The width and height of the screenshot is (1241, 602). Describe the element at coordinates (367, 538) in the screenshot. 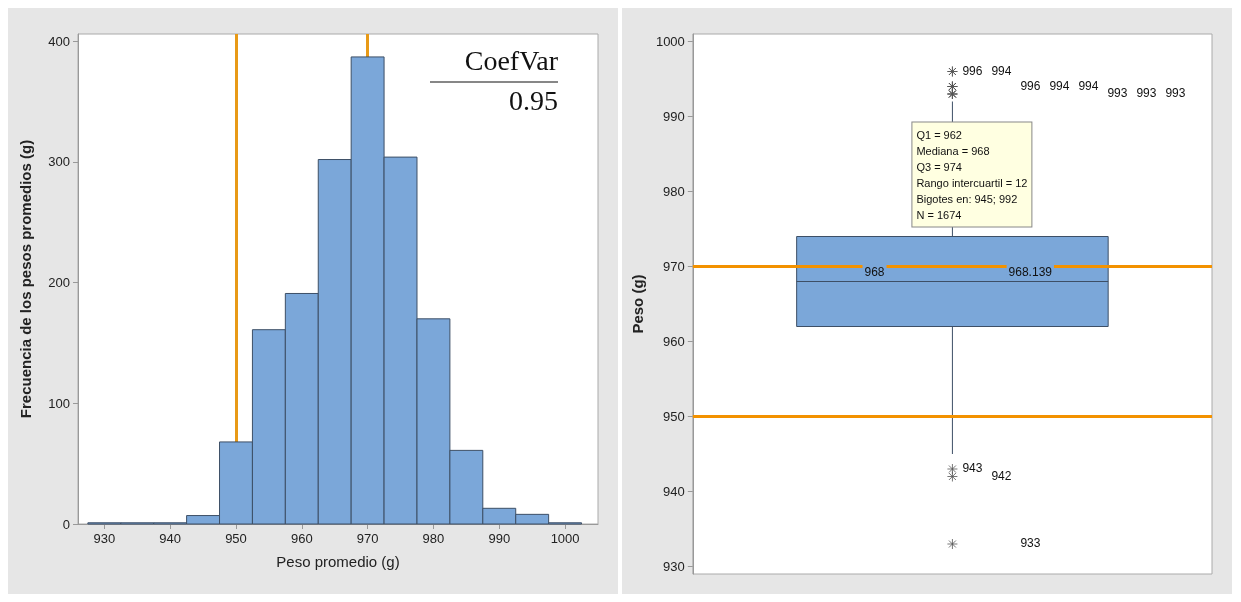

I see `x-tick-label: 970` at that location.